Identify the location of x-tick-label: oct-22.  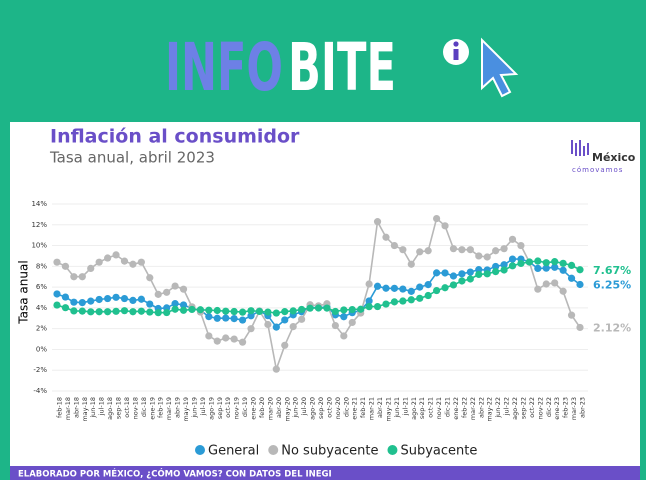
(532, 407).